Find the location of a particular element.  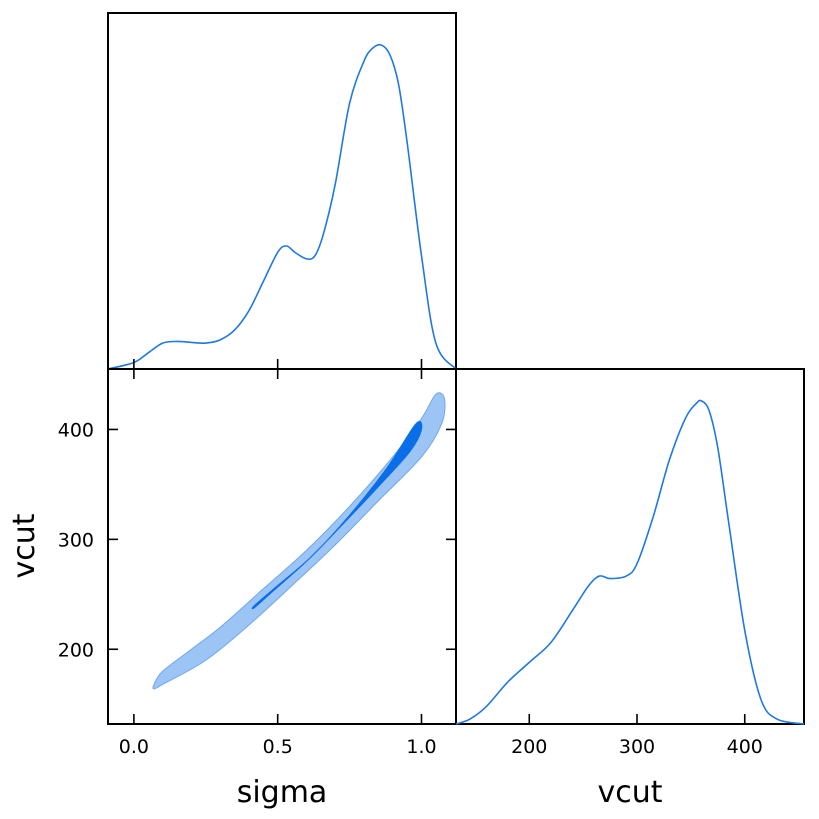

joint-contours is located at coordinates (299, 541).